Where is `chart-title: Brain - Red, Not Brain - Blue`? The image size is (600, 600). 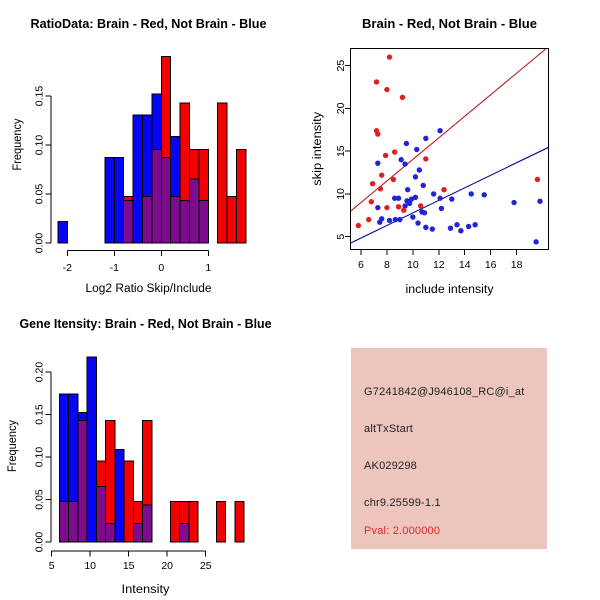
chart-title: Brain - Red, Not Brain - Blue is located at coordinates (449, 24).